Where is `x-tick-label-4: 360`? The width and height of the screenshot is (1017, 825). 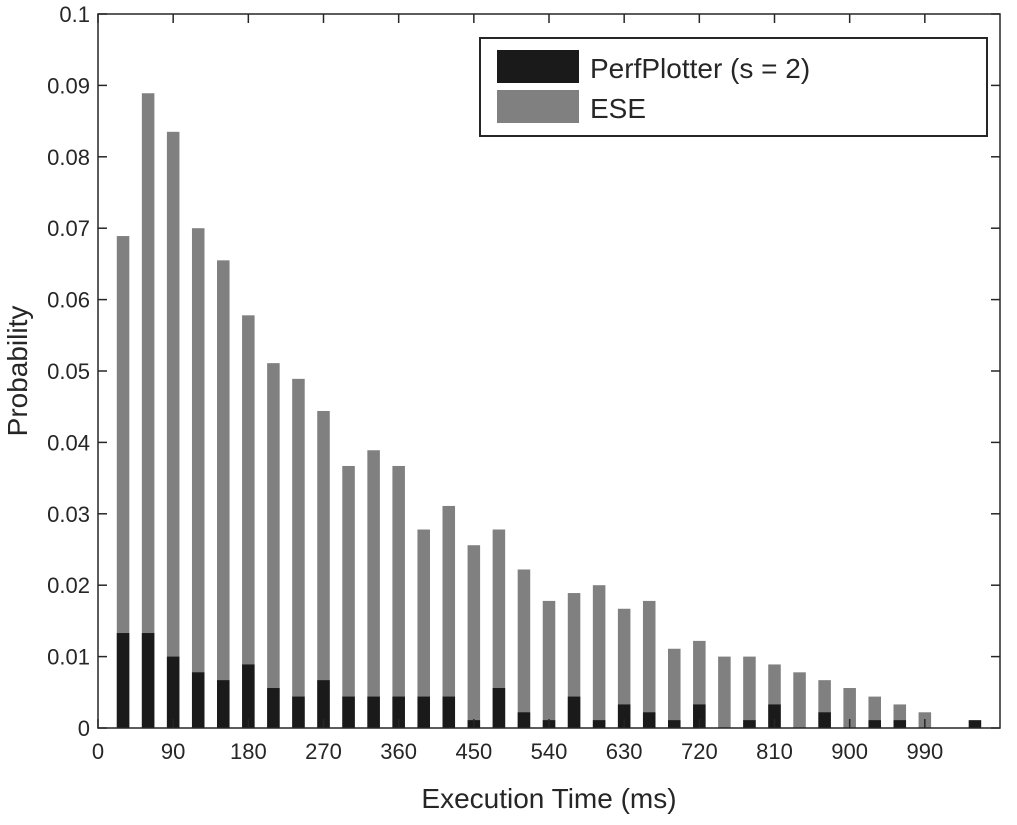 x-tick-label-4: 360 is located at coordinates (398, 751).